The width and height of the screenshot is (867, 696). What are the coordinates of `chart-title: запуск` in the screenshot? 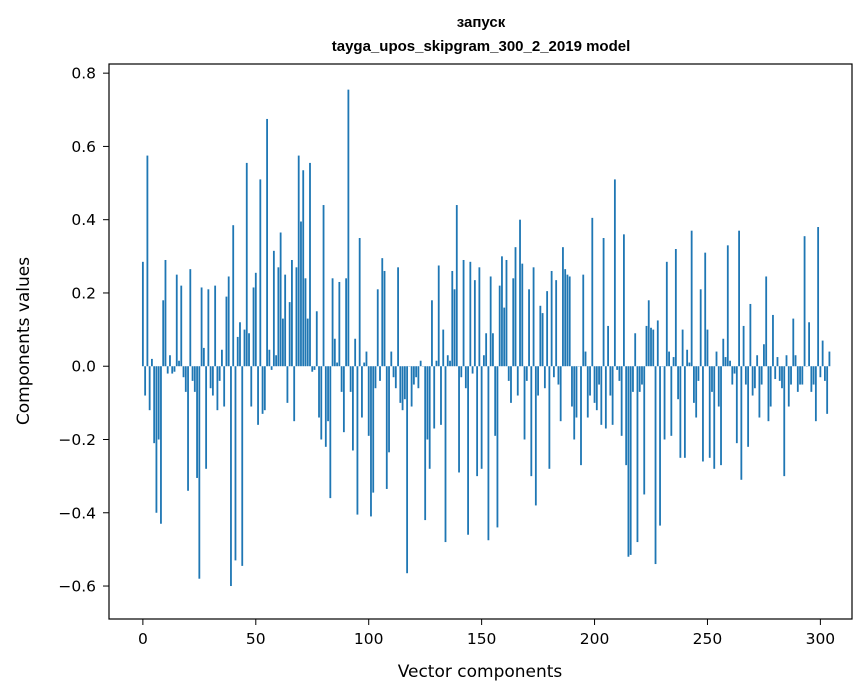 It's located at (481, 22).